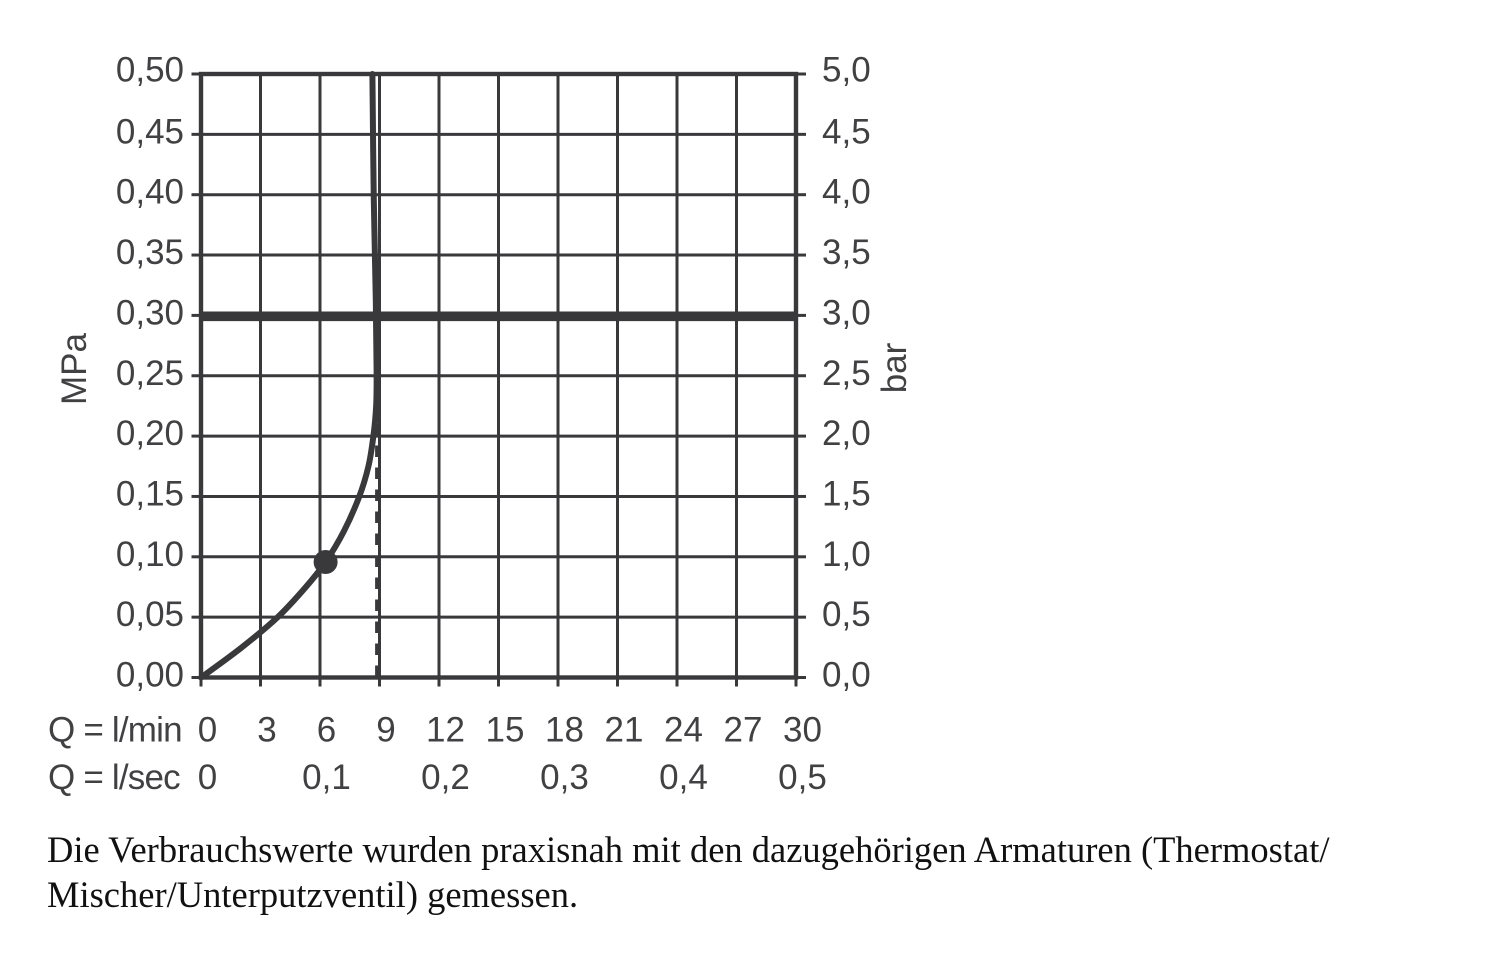 The width and height of the screenshot is (1500, 956). Describe the element at coordinates (683, 730) in the screenshot. I see `svg-text: 24` at that location.